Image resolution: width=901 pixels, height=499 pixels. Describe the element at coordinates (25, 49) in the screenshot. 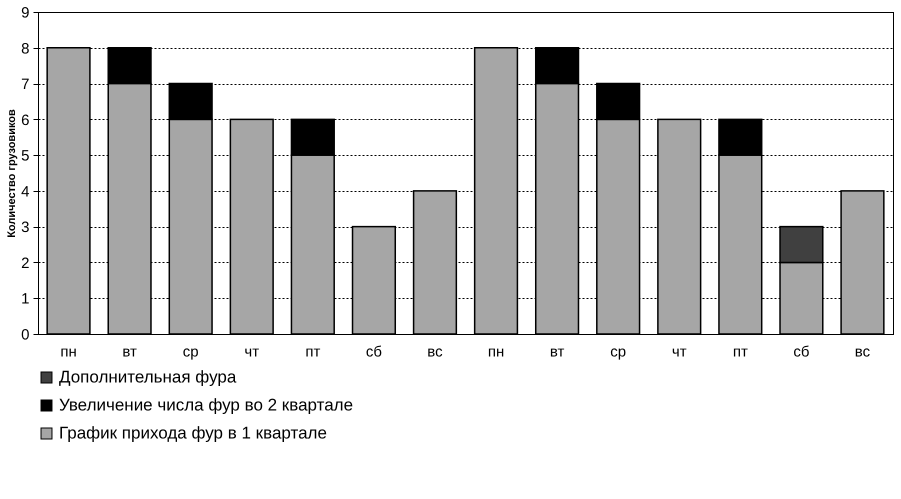

I see `y-tick-label: 8` at that location.